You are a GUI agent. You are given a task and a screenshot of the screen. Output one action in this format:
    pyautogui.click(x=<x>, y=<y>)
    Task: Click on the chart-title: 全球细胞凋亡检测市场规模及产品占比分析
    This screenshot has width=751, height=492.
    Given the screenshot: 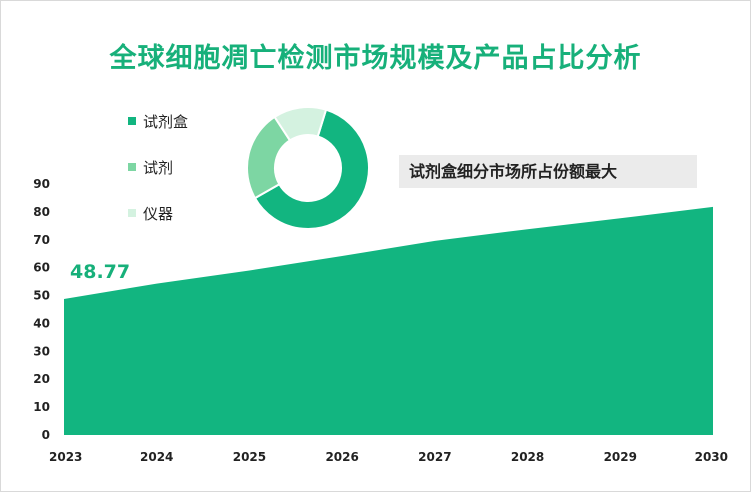 What is the action you would take?
    pyautogui.click(x=375, y=58)
    